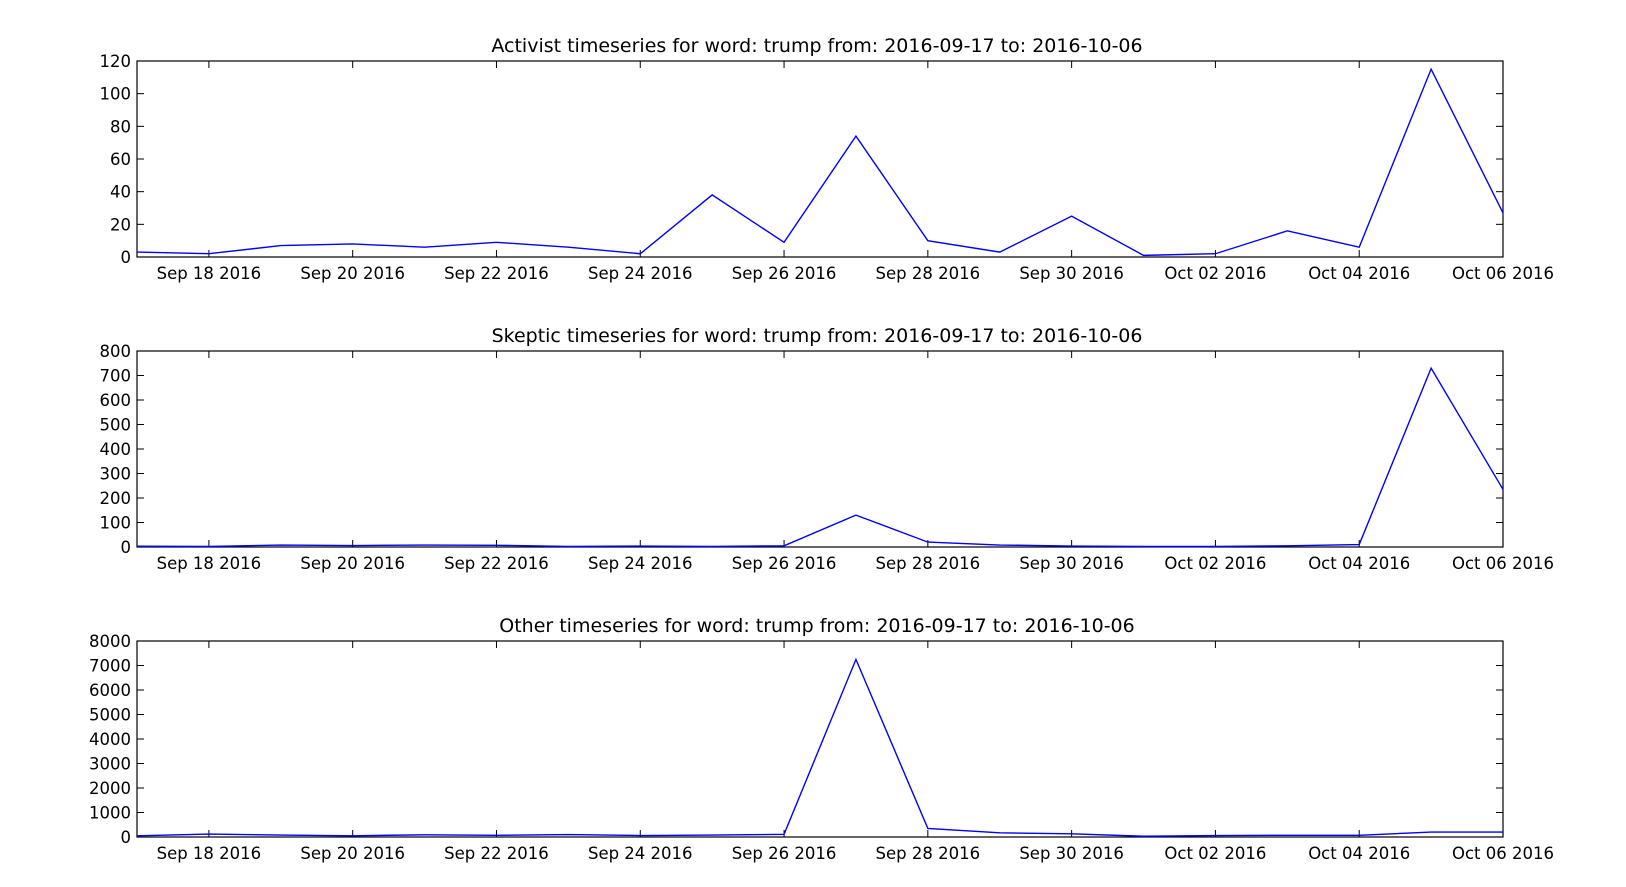 This screenshot has width=1626, height=887. Describe the element at coordinates (496, 273) in the screenshot. I see `activist-x-tick-label: Sep 22 2016` at that location.